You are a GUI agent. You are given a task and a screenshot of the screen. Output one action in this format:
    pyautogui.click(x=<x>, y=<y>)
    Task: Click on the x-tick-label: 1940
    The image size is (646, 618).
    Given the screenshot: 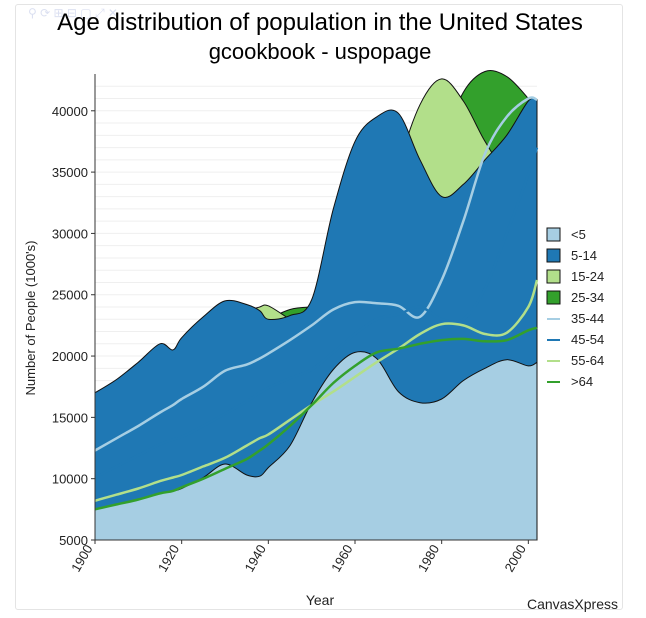 What is the action you would take?
    pyautogui.click(x=254, y=558)
    